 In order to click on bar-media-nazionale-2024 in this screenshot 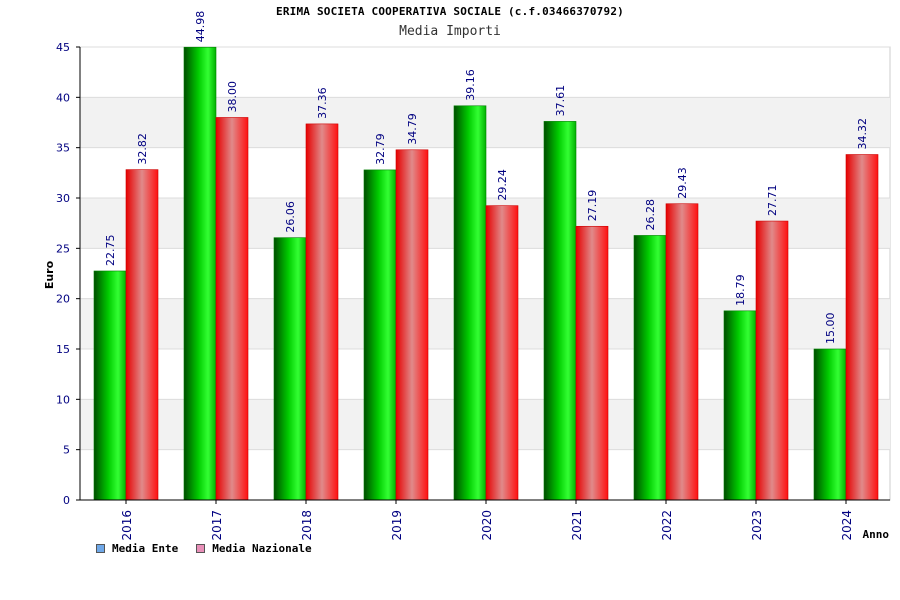, I will do `click(862, 327)`.